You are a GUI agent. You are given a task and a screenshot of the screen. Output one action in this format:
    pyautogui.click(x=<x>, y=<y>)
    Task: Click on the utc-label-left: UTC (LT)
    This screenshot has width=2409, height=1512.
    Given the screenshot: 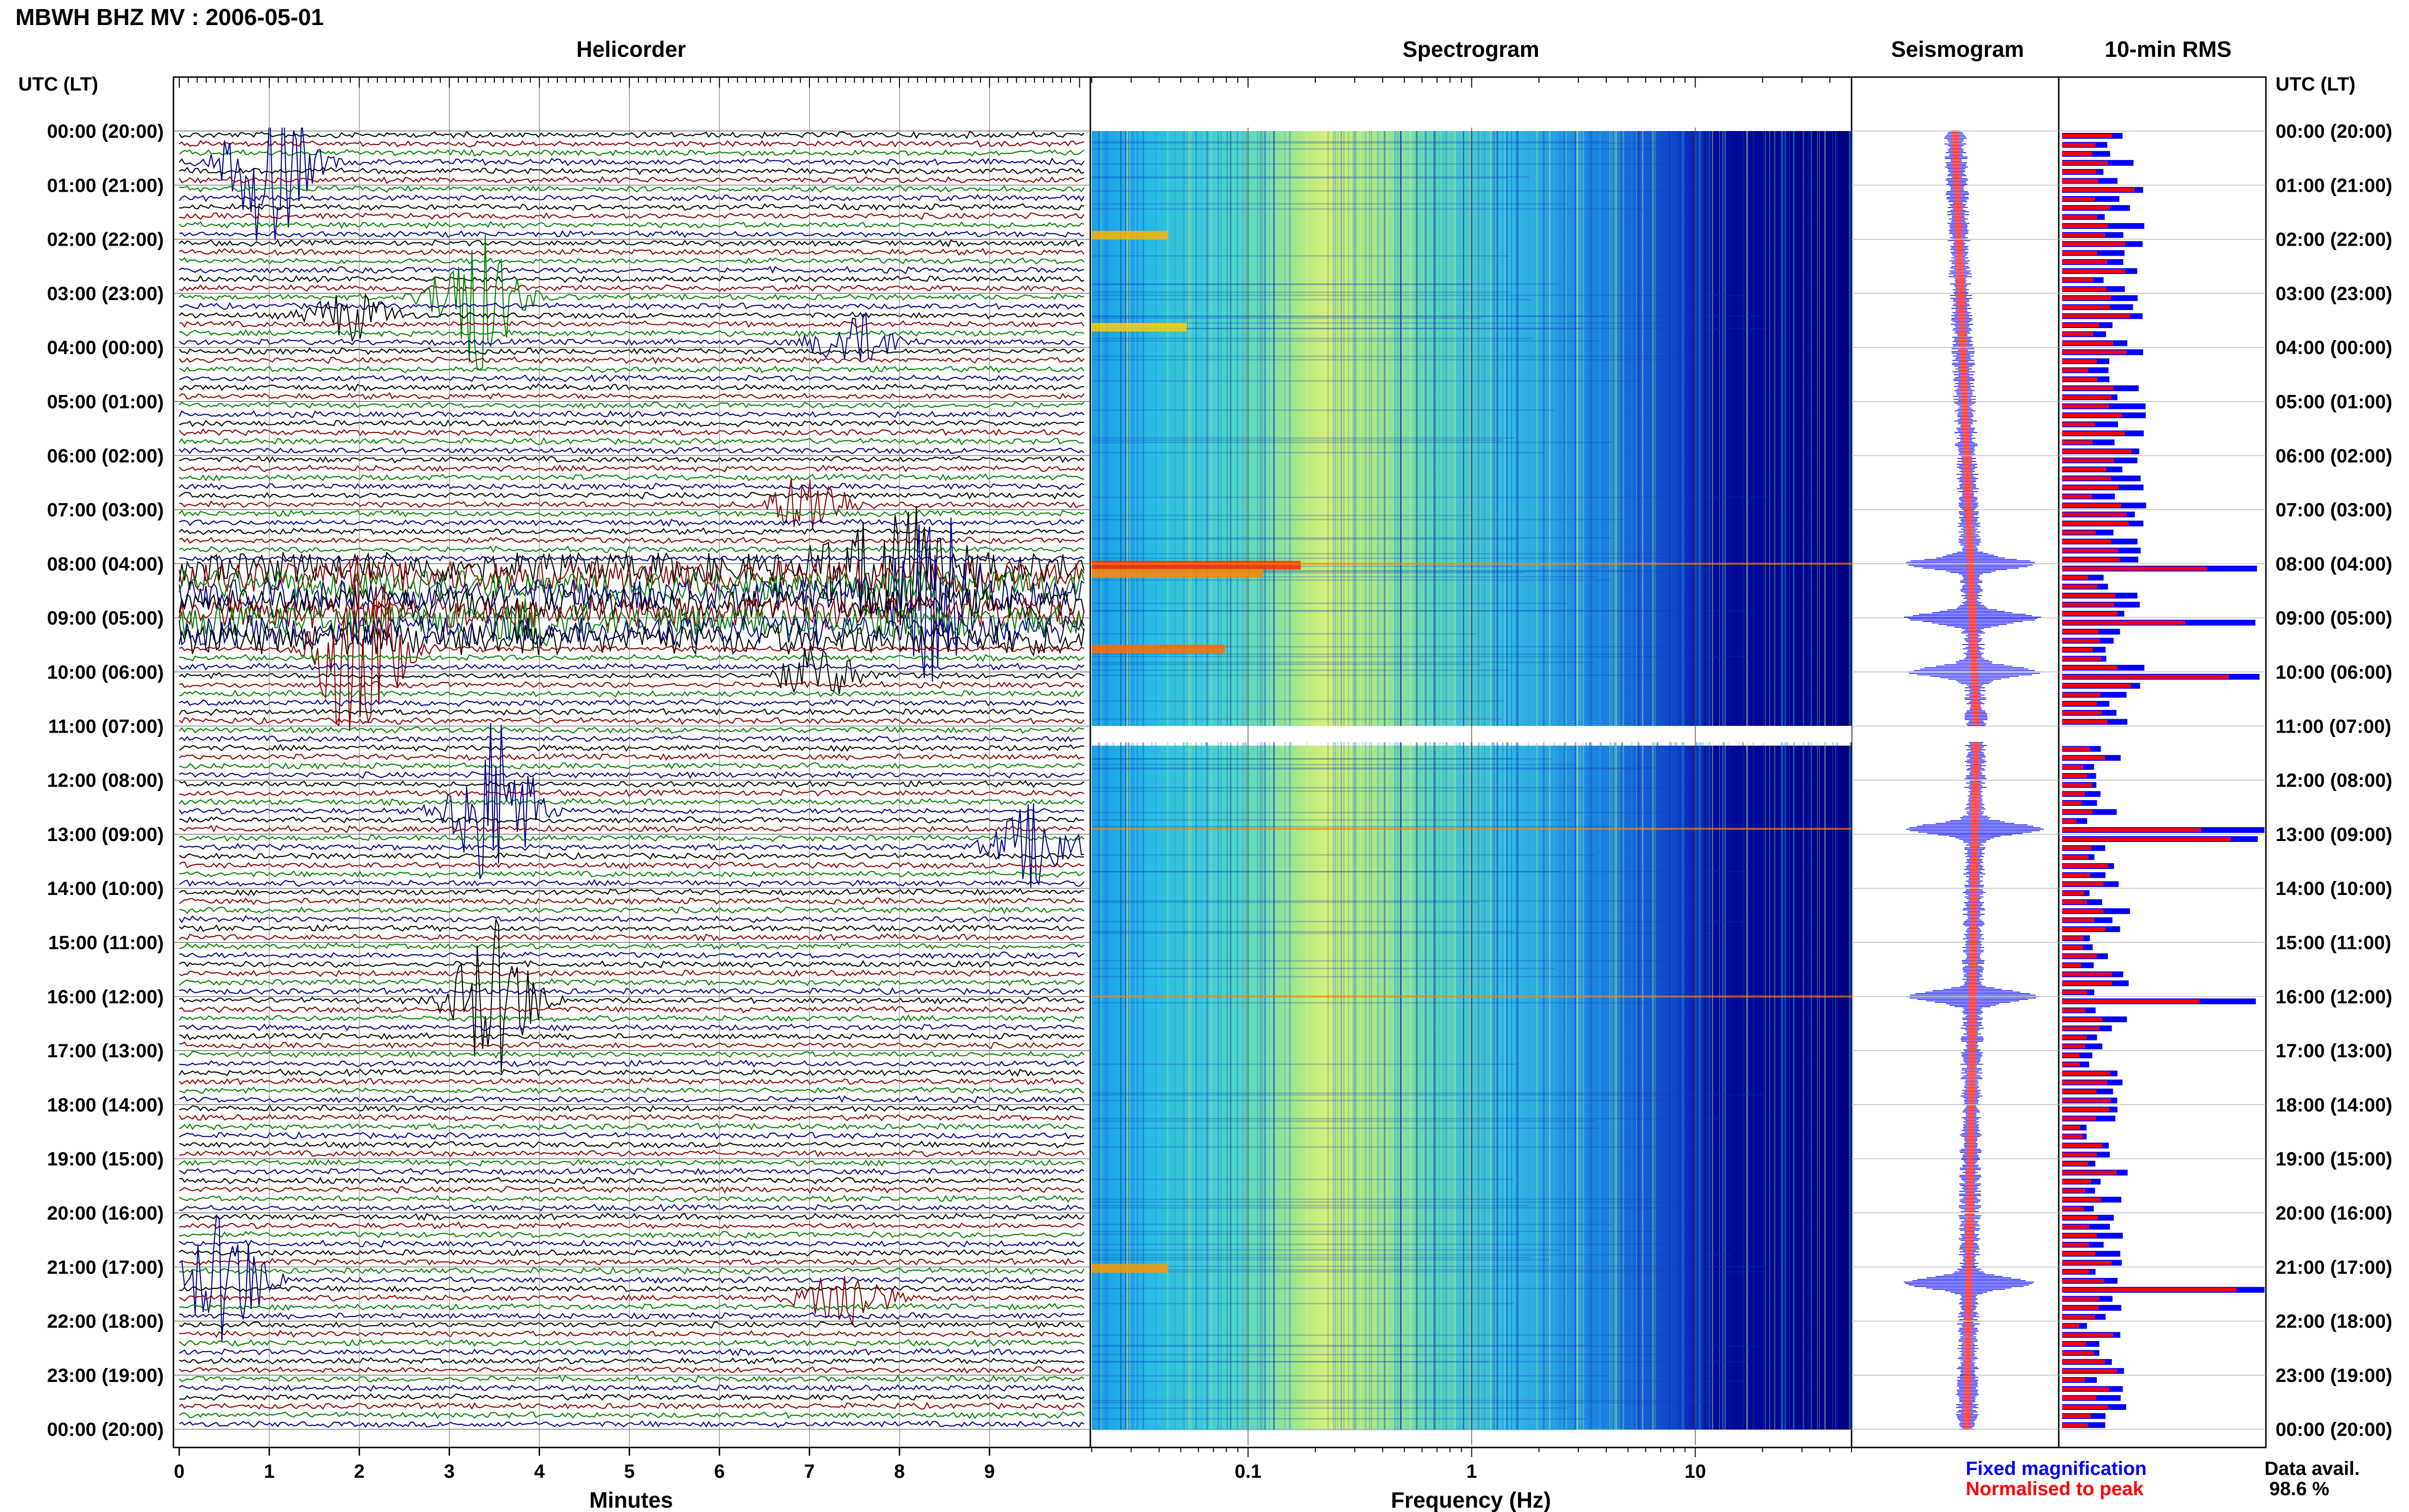 What is the action you would take?
    pyautogui.click(x=58, y=84)
    